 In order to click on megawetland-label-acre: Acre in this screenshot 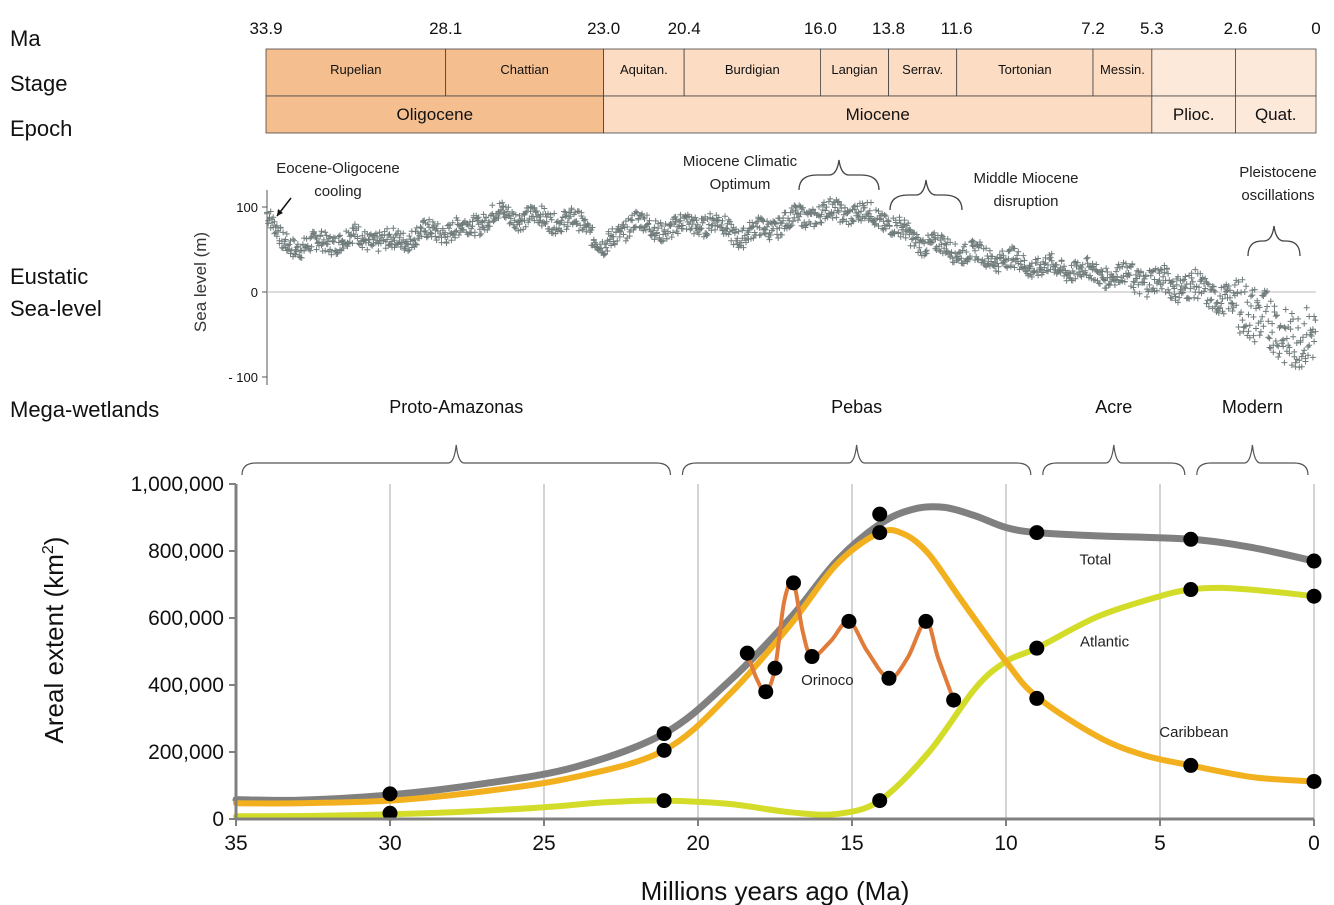, I will do `click(1113, 407)`.